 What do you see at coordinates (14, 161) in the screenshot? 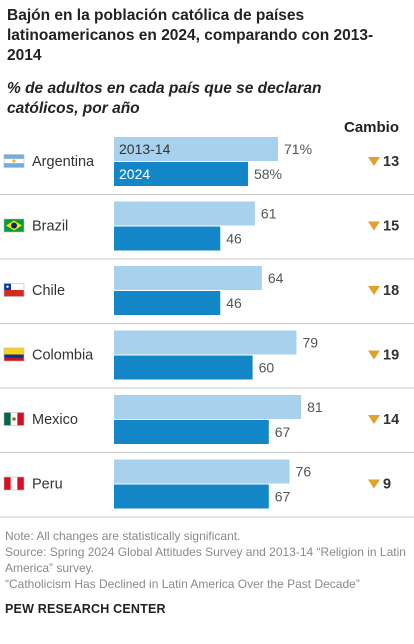
I see `argentina-flag` at bounding box center [14, 161].